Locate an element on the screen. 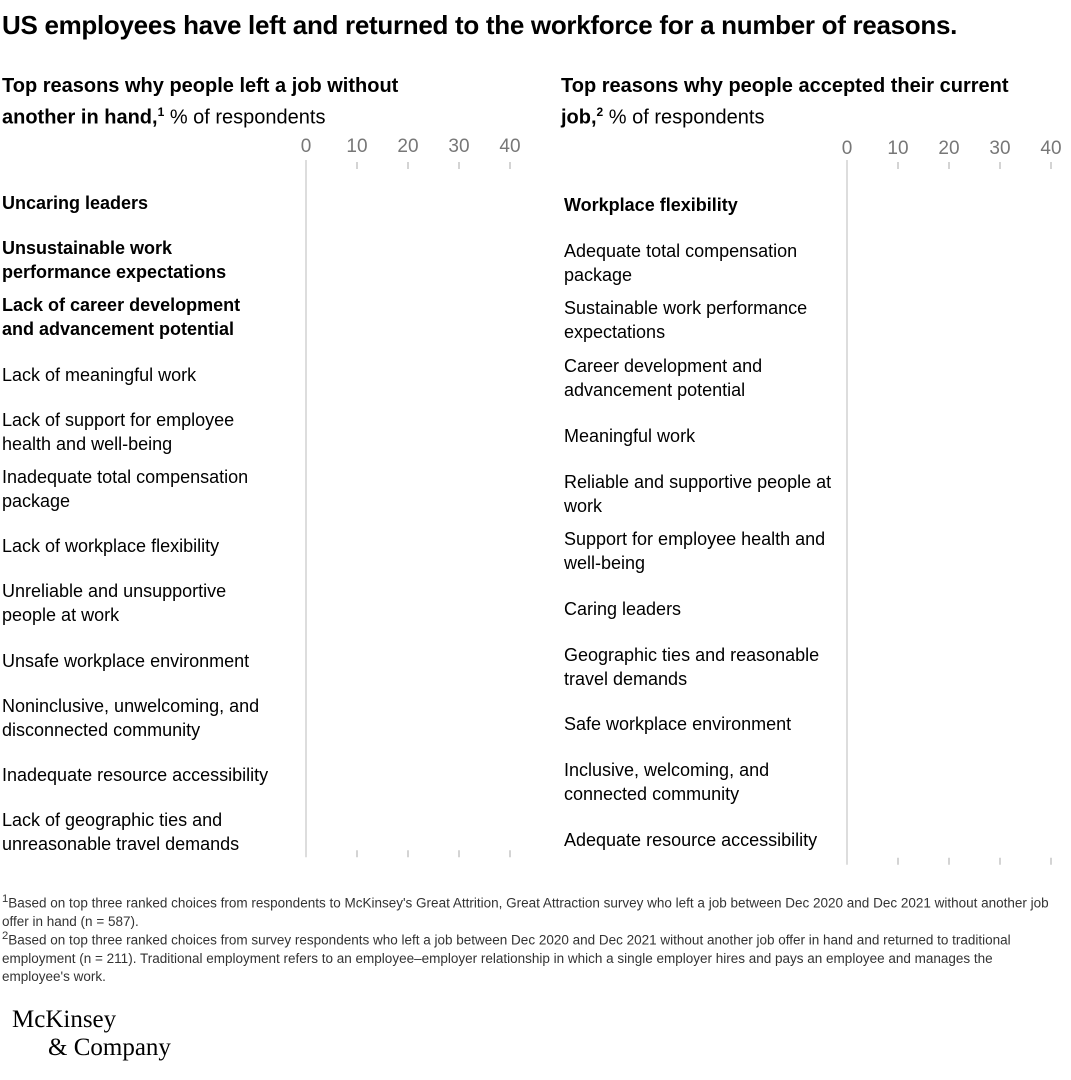  title-note: 1 is located at coordinates (161, 112).